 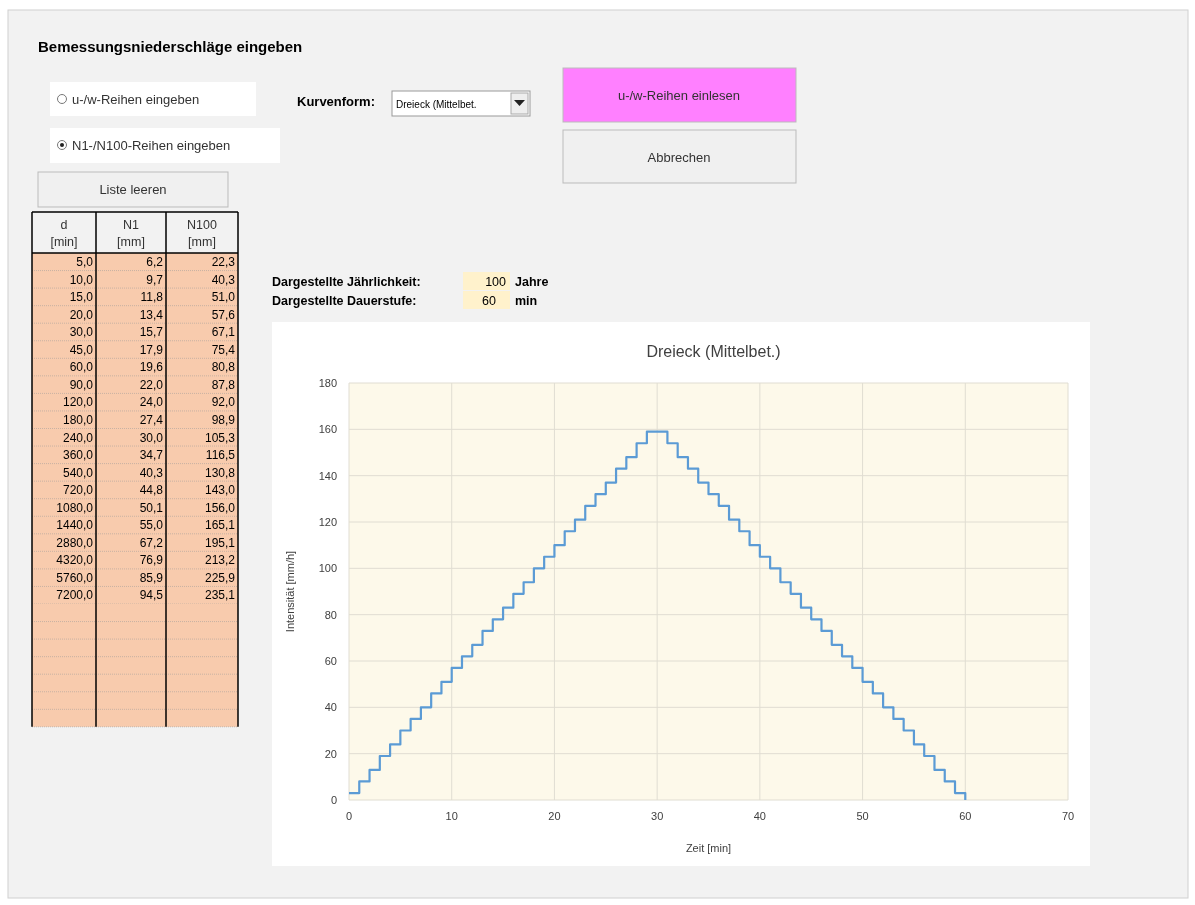 What do you see at coordinates (554, 816) in the screenshot?
I see `x-tick-label: 20` at bounding box center [554, 816].